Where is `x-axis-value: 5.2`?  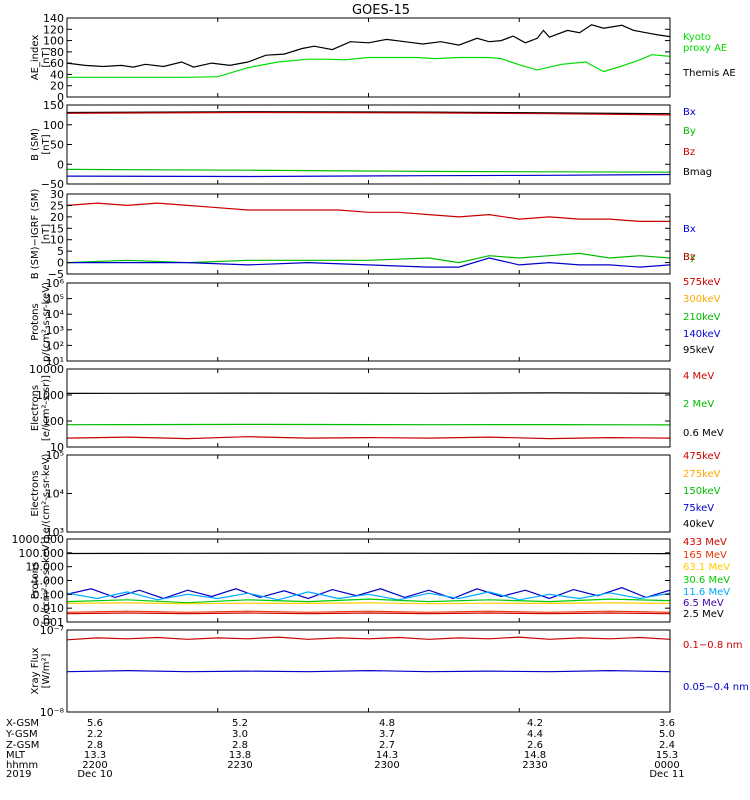 x-axis-value: 5.2 is located at coordinates (240, 723).